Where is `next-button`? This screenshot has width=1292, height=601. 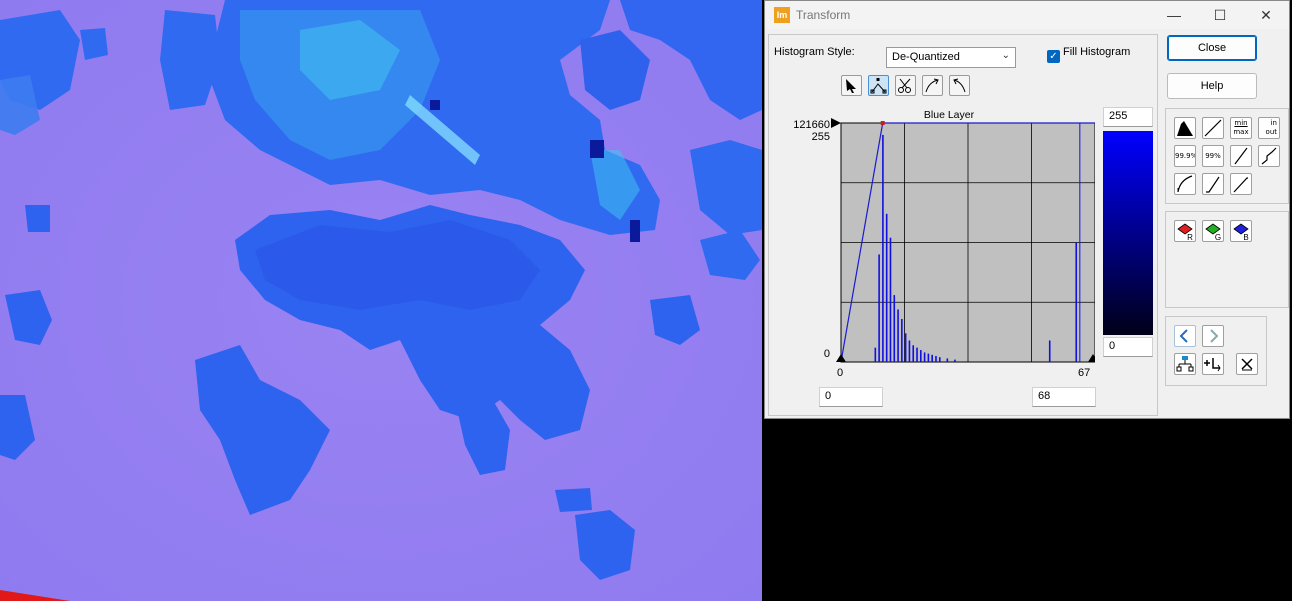 next-button is located at coordinates (1213, 336).